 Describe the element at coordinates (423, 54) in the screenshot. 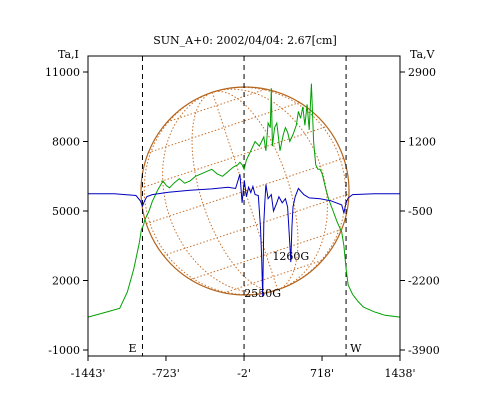

I see `right-axis-label: Ta,V` at that location.